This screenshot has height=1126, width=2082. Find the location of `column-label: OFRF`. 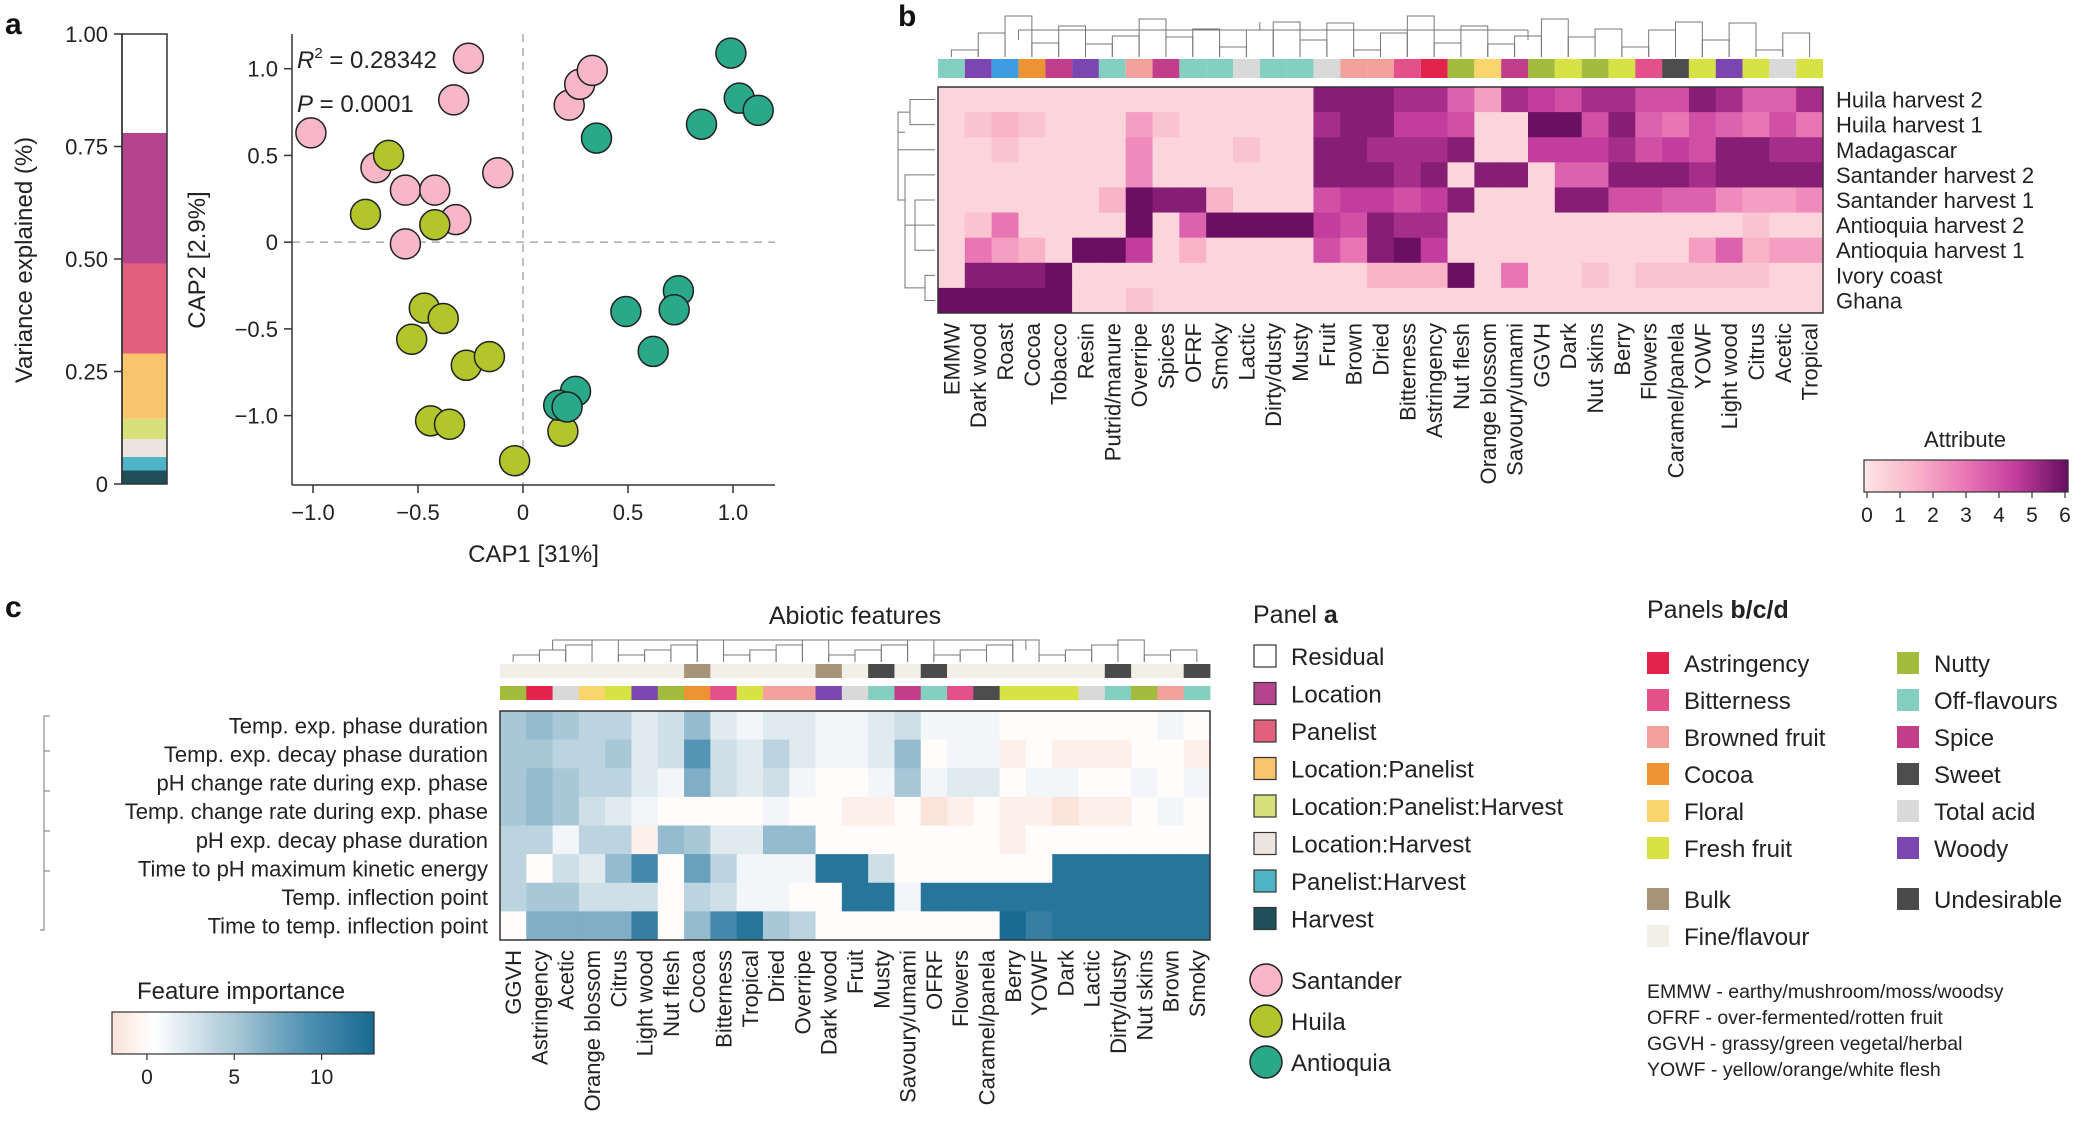

column-label: OFRF is located at coordinates (934, 980).